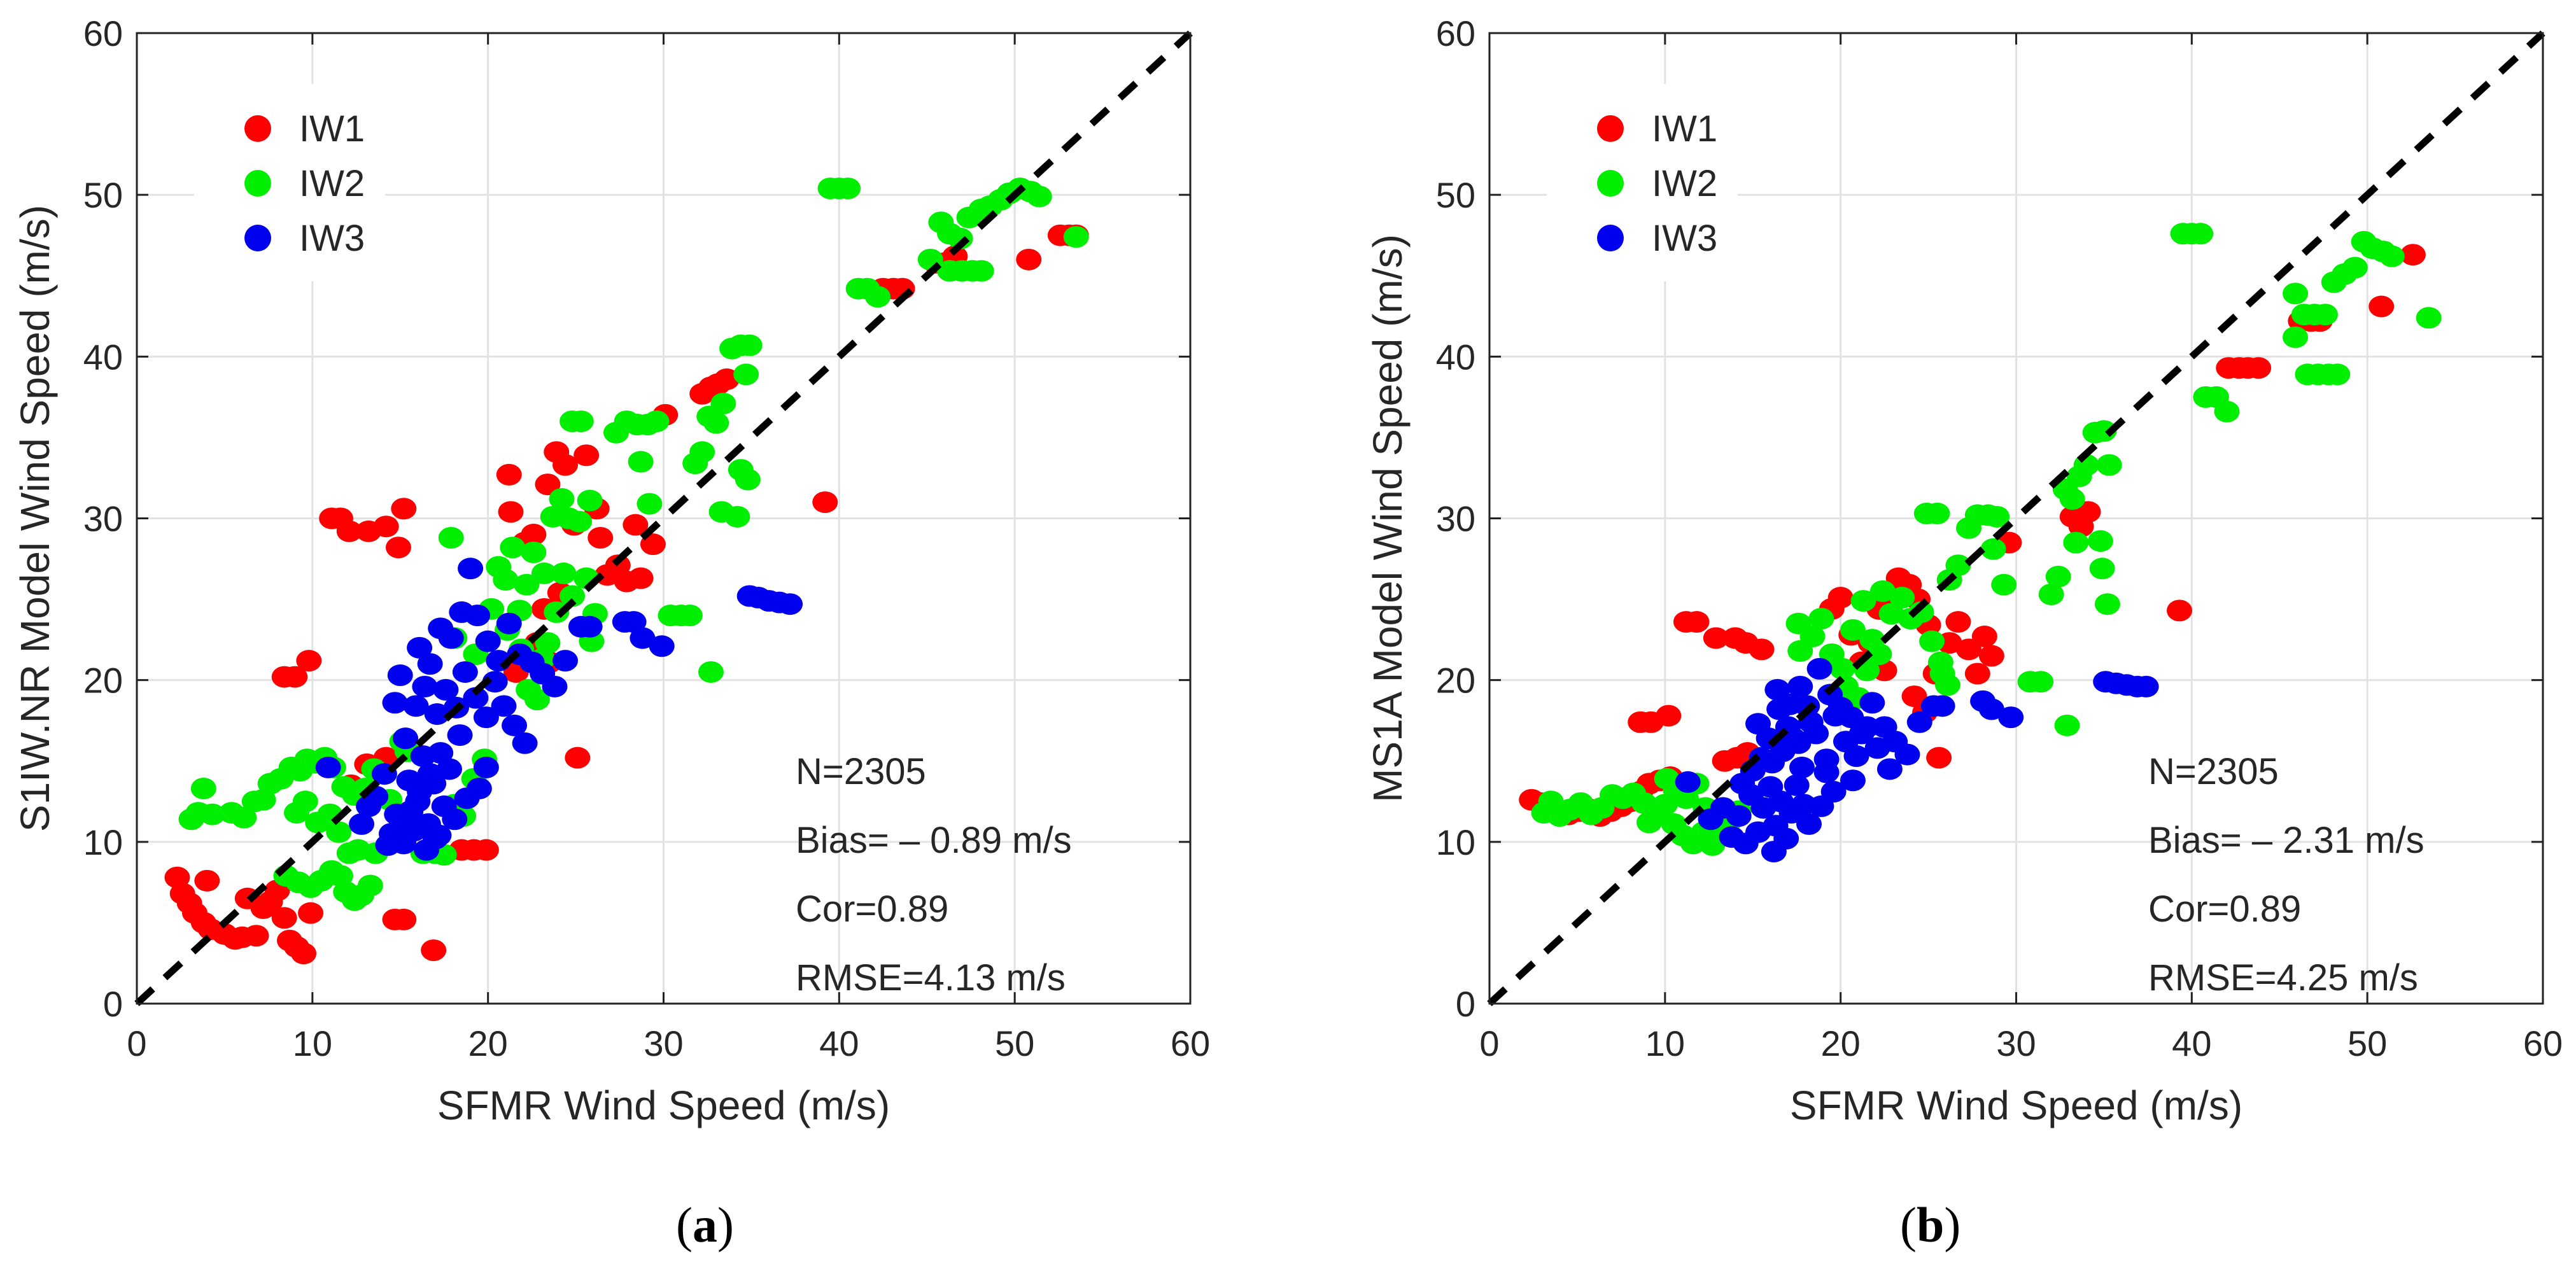 Image resolution: width=2576 pixels, height=1276 pixels. I want to click on stats-line: Bias= – 0.89 m/s, so click(934, 840).